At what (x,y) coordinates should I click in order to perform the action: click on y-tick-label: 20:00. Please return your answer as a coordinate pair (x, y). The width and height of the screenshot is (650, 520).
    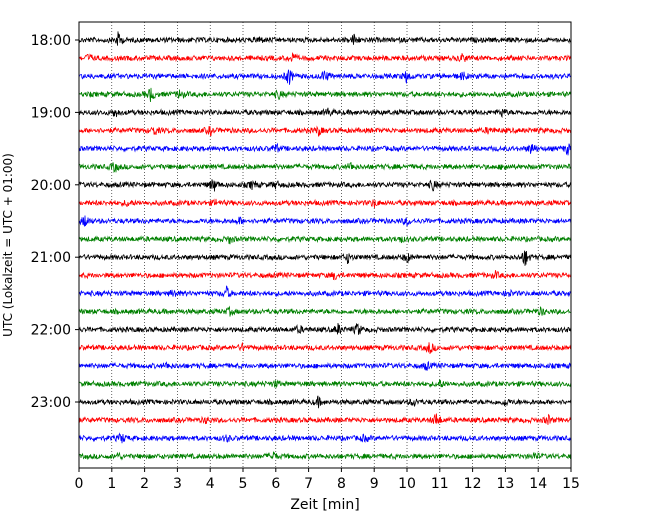
    Looking at the image, I should click on (51, 186).